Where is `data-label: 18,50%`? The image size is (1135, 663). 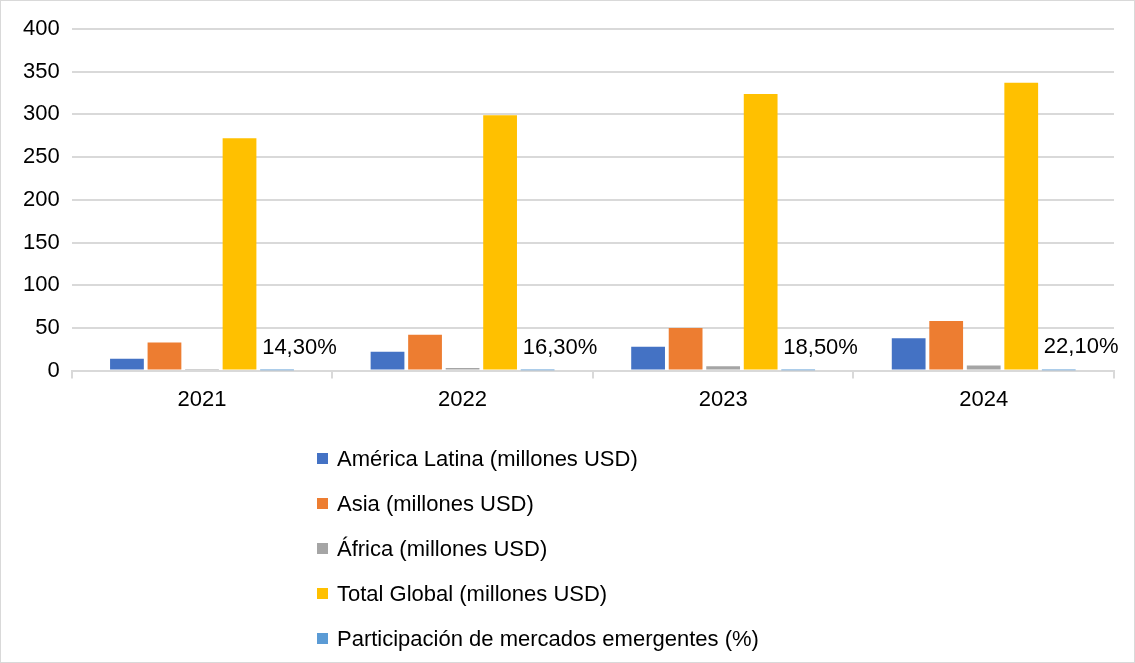
data-label: 18,50% is located at coordinates (820, 346).